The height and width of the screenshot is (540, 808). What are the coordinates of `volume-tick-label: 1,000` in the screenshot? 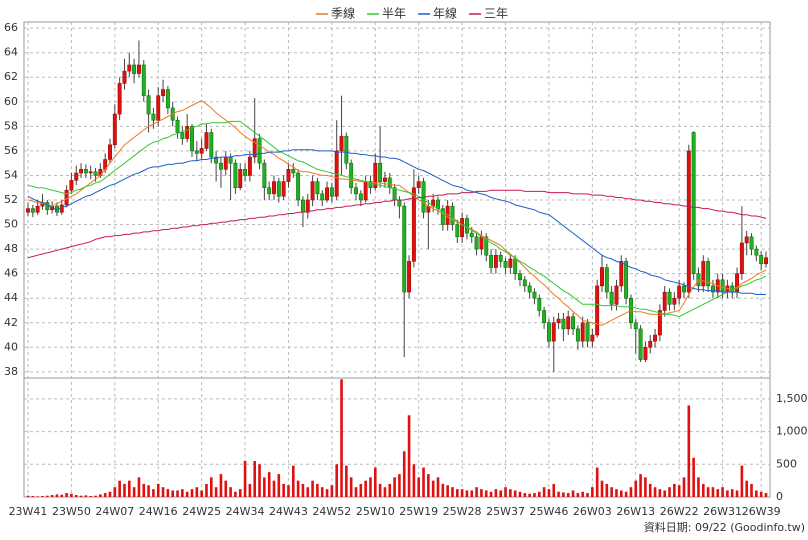 It's located at (792, 431).